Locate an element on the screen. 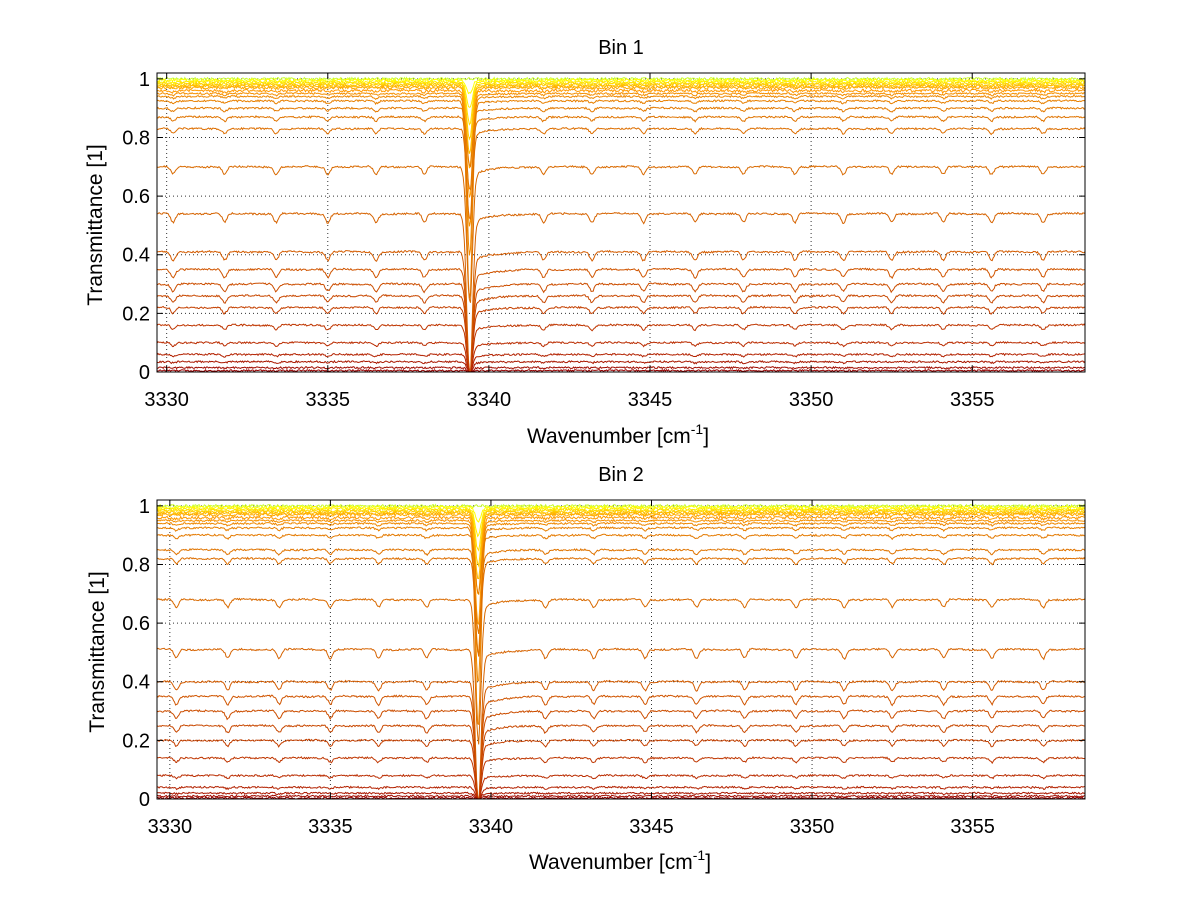 This screenshot has height=901, width=1200. chart-title: Bin 1 is located at coordinates (621, 48).